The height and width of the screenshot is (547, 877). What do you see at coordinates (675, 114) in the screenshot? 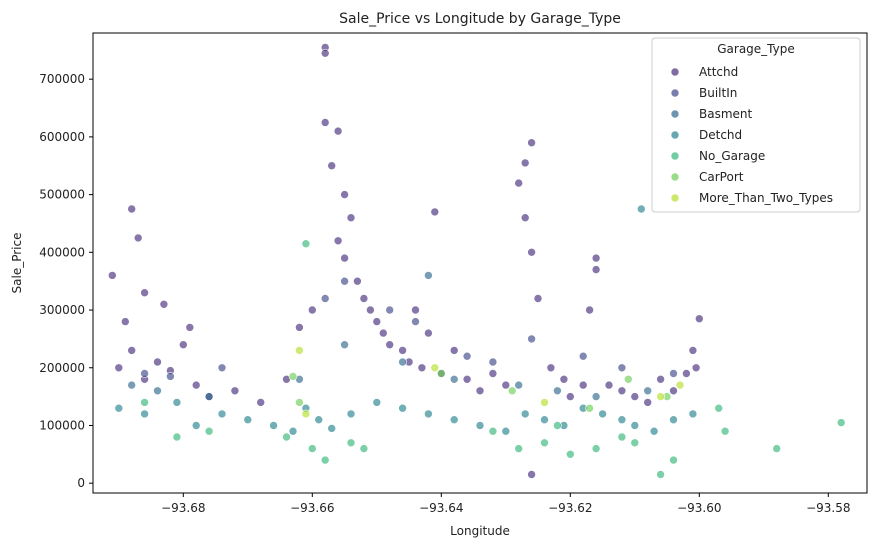
I see `legend-marker-basment` at bounding box center [675, 114].